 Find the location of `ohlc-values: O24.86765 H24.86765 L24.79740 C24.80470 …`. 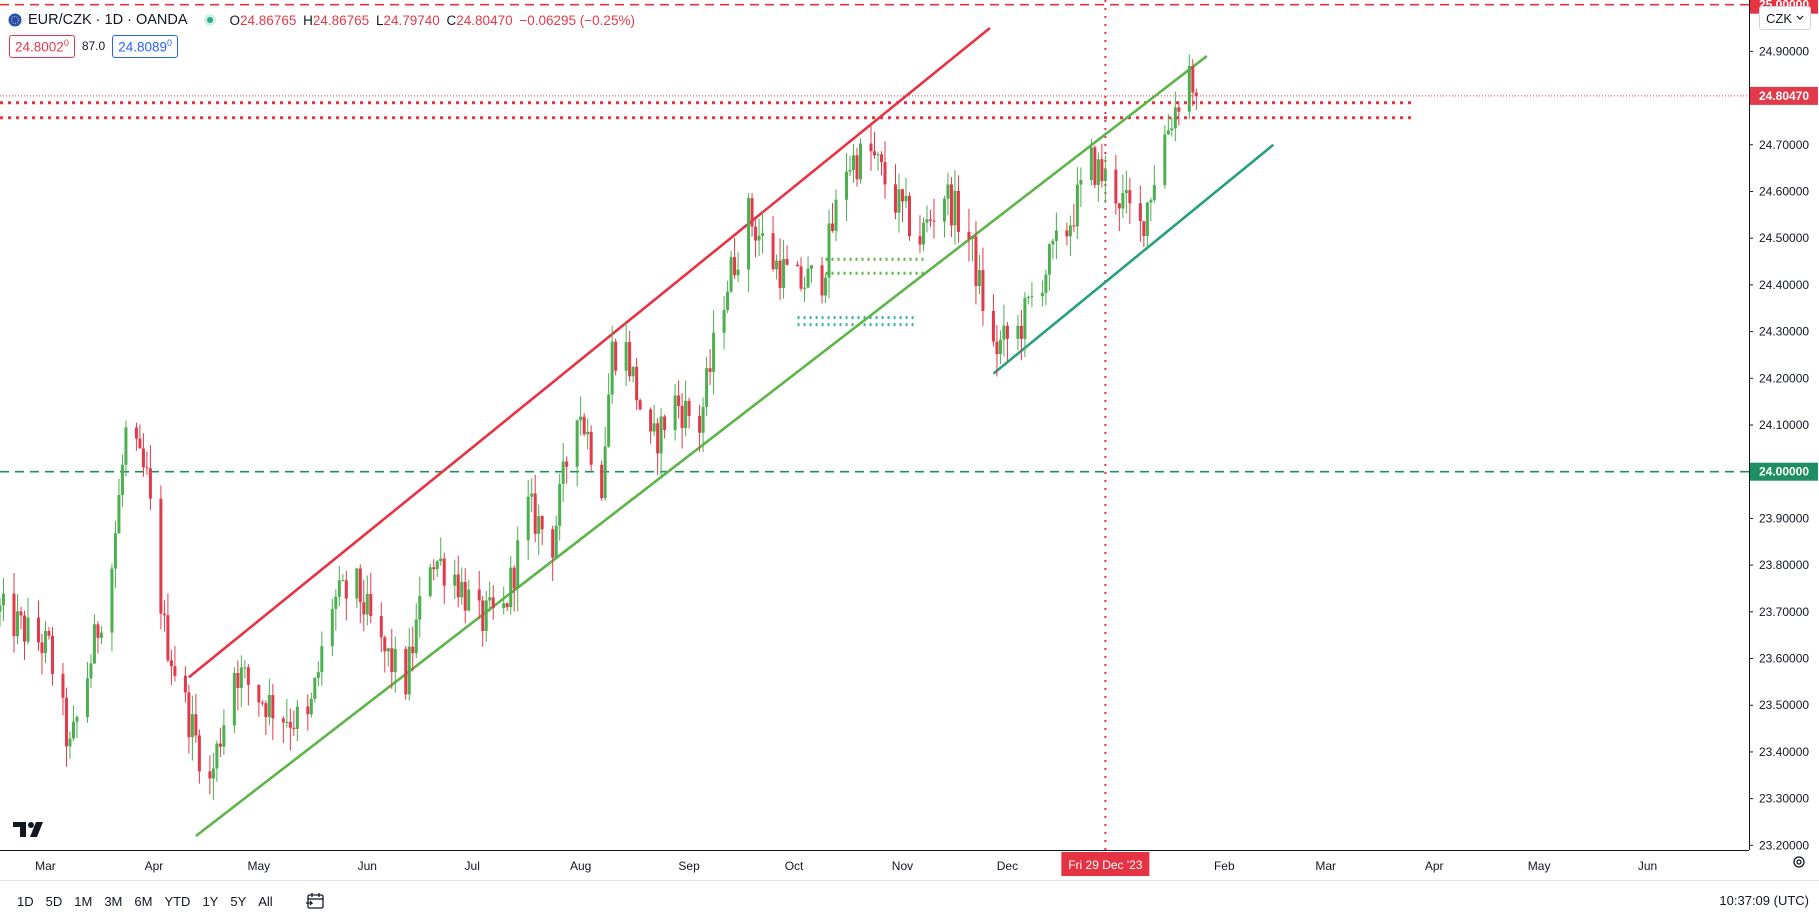

ohlc-values: O24.86765 H24.86765 L24.79740 C24.80470 … is located at coordinates (434, 20).